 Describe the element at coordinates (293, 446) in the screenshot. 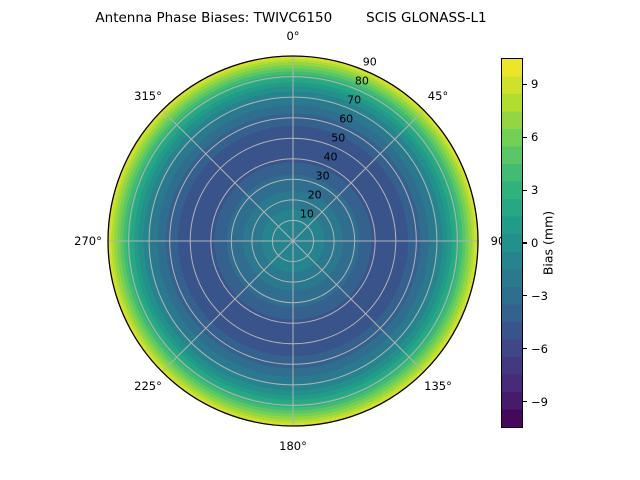

I see `angular-tick-label: 180°` at that location.